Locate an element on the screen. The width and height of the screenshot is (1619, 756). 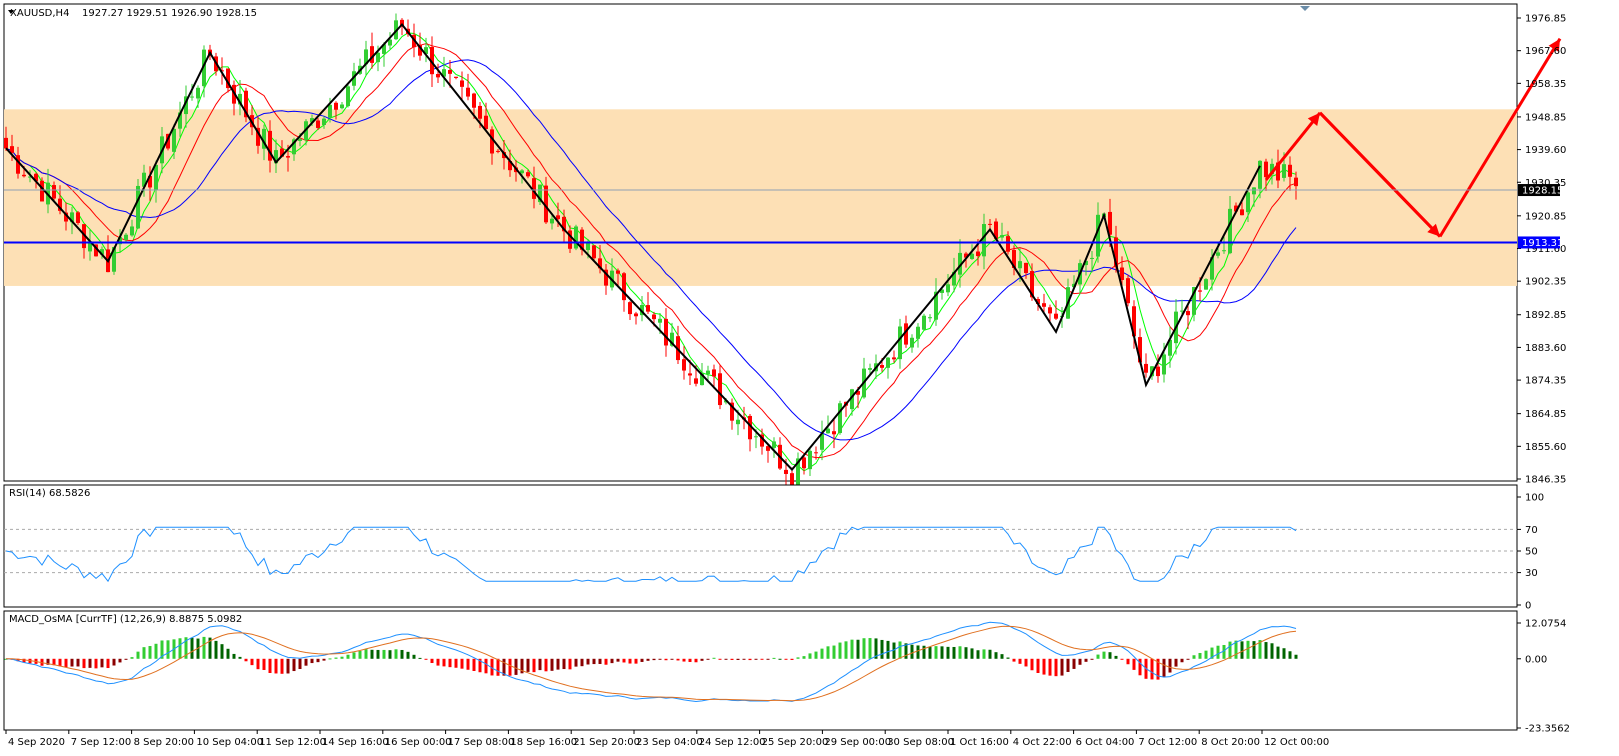
rsi-line is located at coordinates (651, 554).